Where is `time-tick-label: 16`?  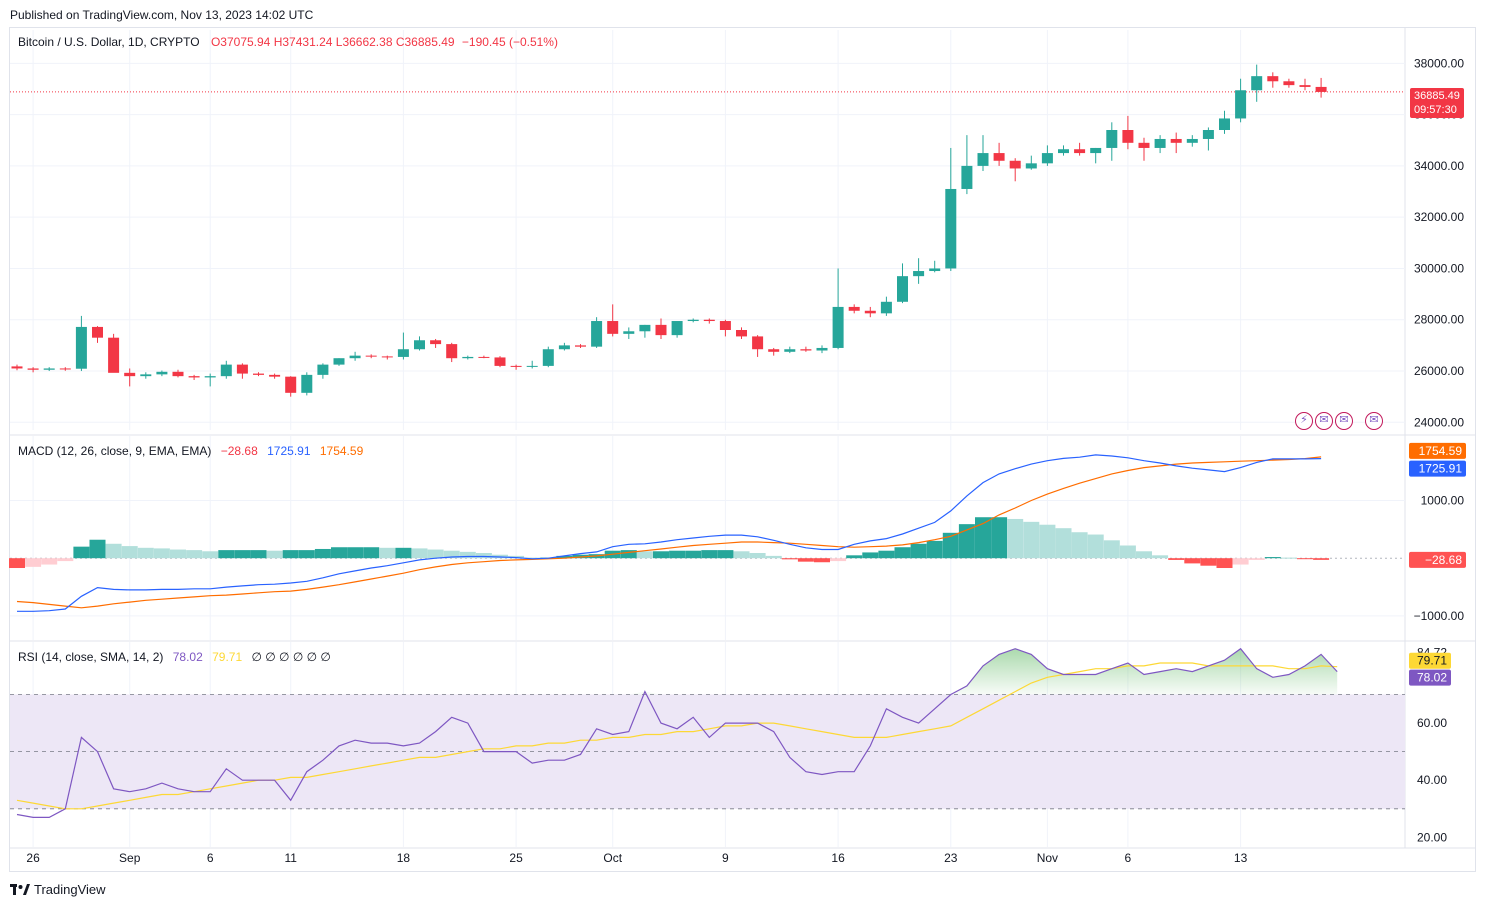 time-tick-label: 16 is located at coordinates (838, 858).